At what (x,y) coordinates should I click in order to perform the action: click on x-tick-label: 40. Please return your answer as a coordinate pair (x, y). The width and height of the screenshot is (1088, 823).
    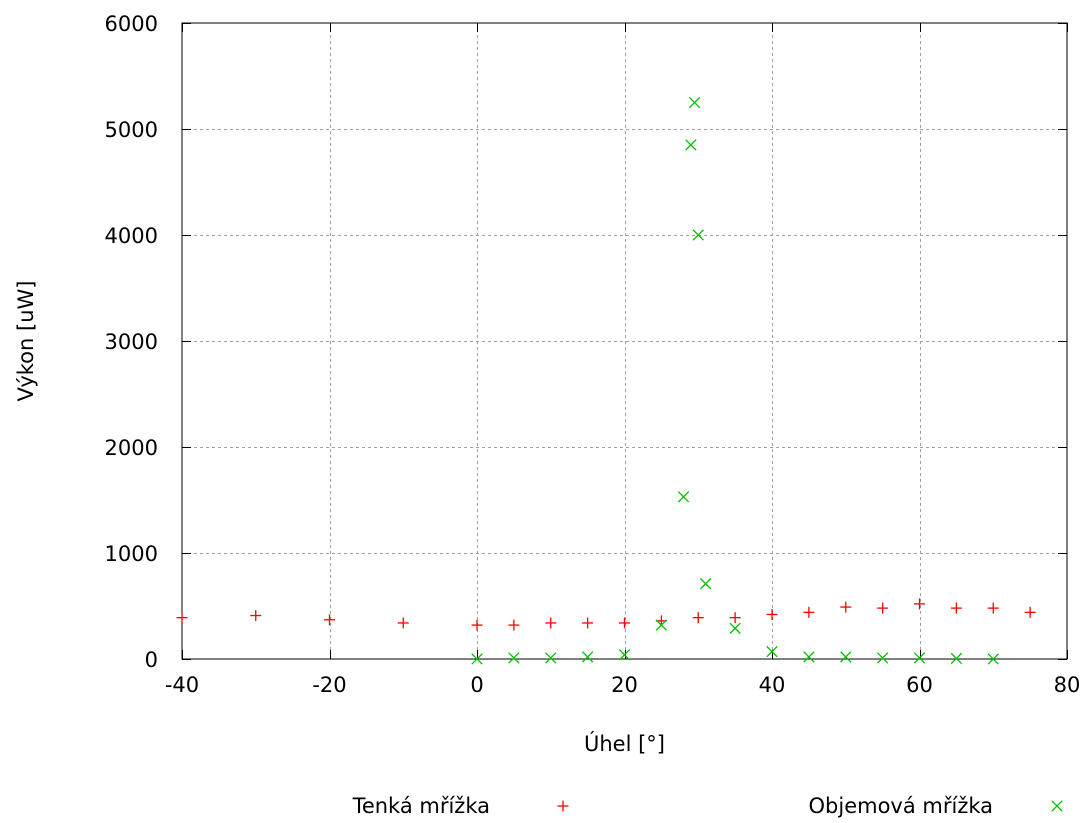
    Looking at the image, I should click on (772, 685).